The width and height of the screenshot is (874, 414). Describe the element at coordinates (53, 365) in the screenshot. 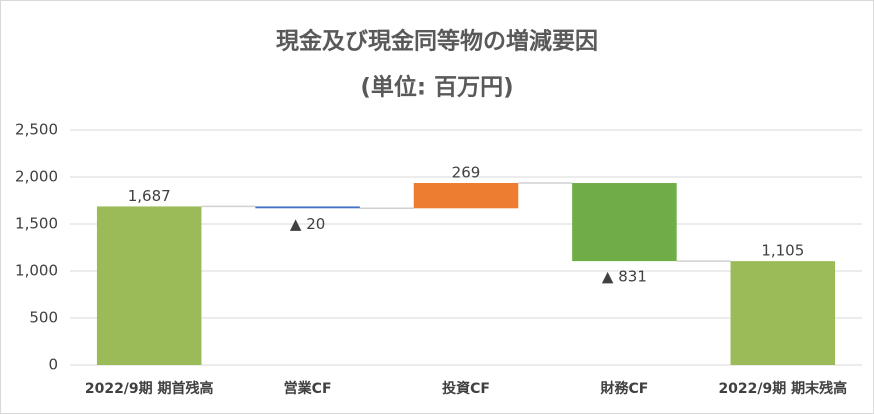

I see `y-tick-label: 0` at that location.